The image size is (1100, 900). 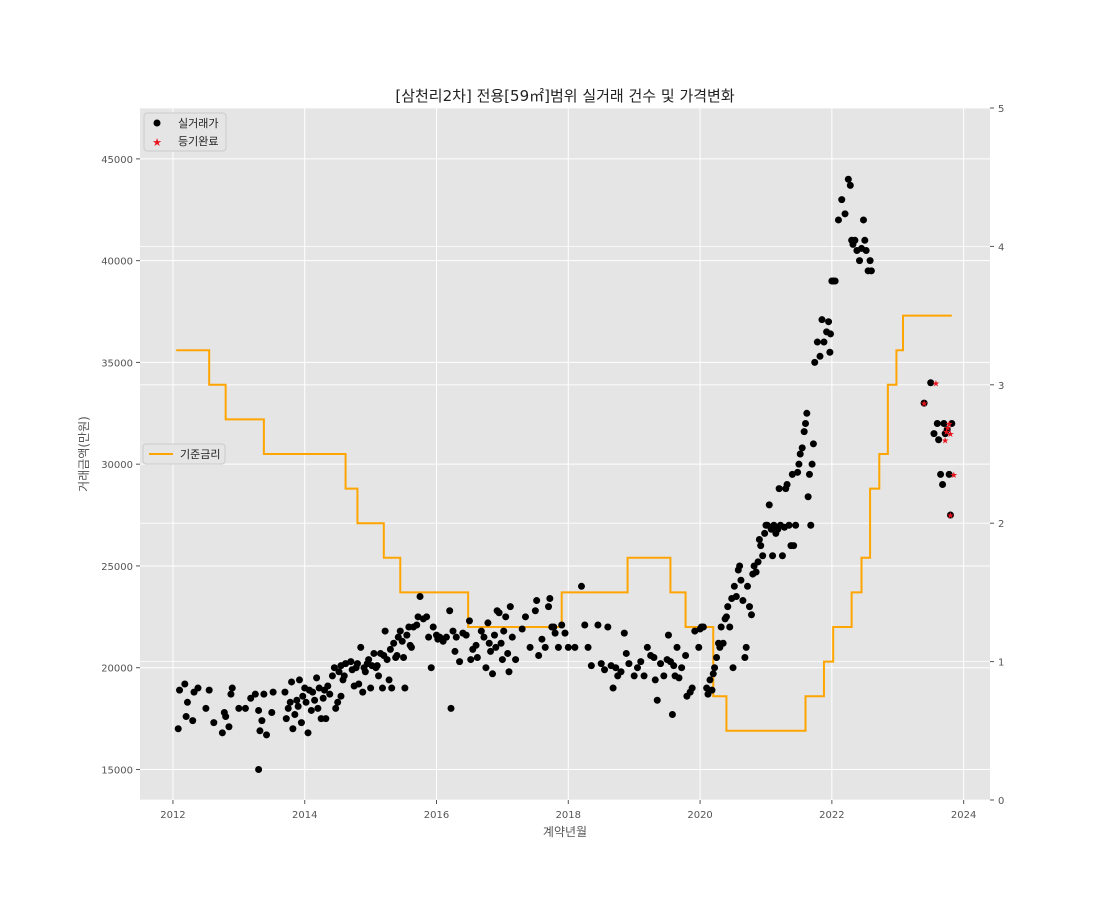 I want to click on legend-marker-trade, so click(x=157, y=123).